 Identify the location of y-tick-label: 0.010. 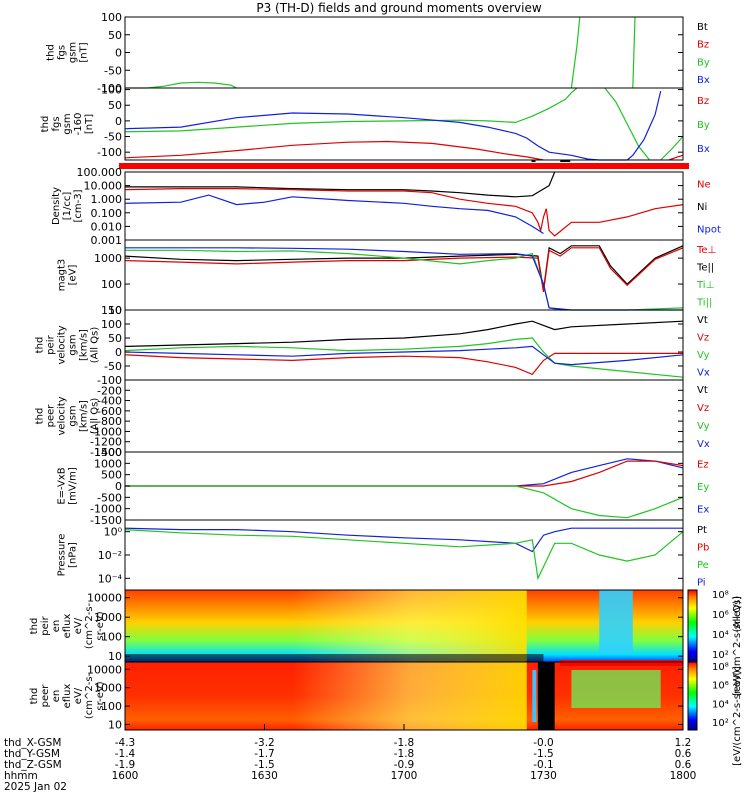
(107, 226).